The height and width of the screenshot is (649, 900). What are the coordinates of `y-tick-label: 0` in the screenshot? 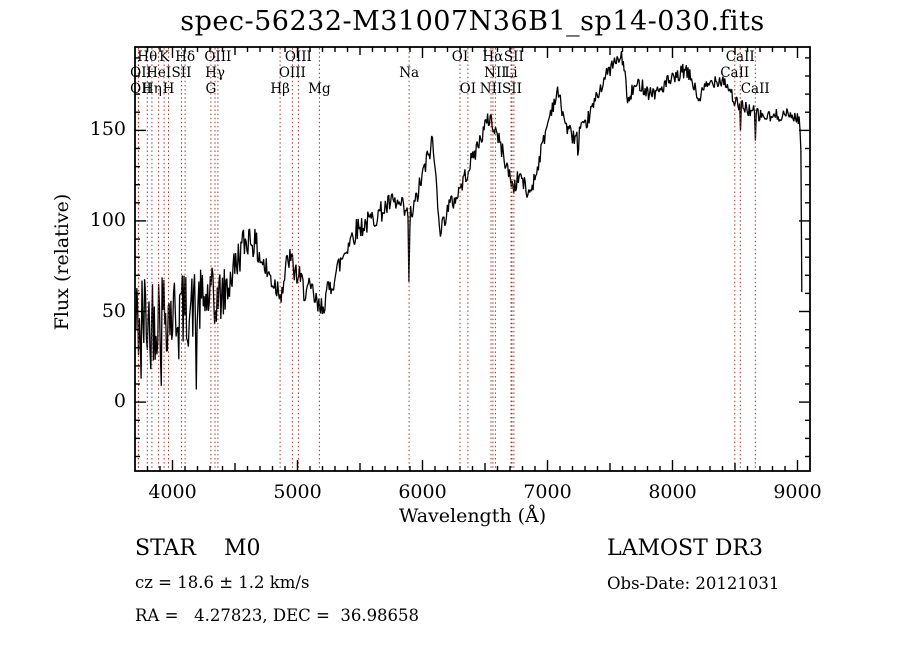 It's located at (119, 401).